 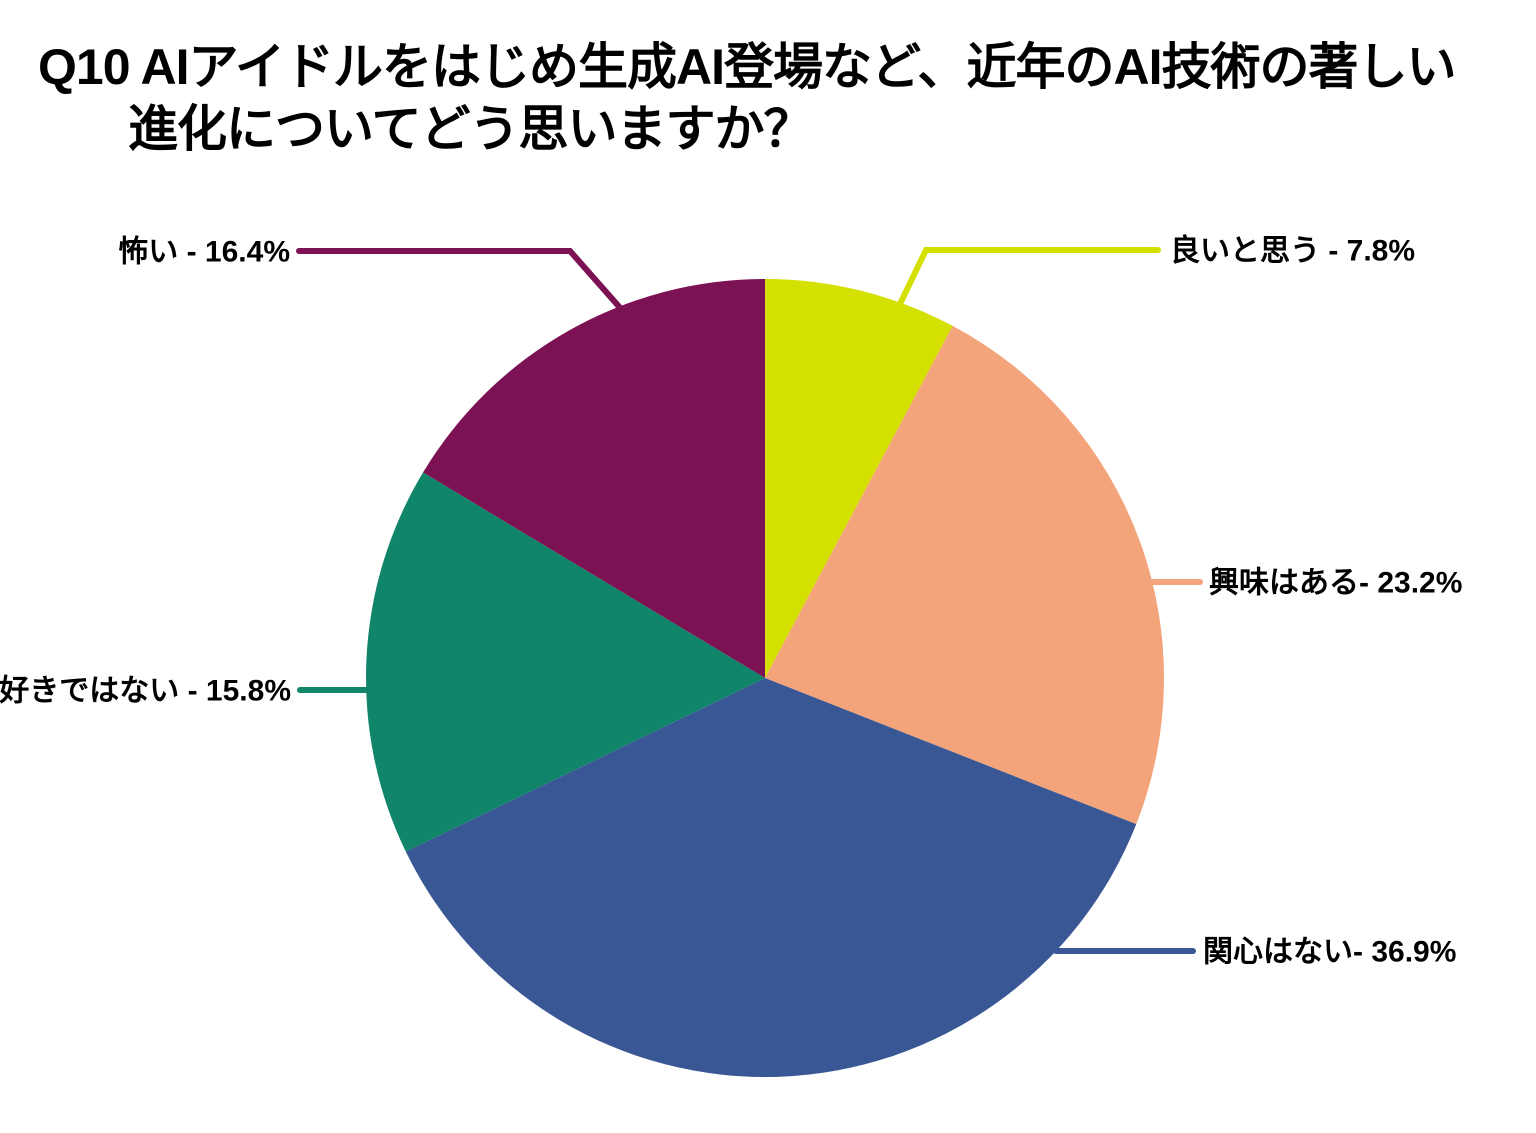 I want to click on pie-slice-good, so click(x=859, y=478).